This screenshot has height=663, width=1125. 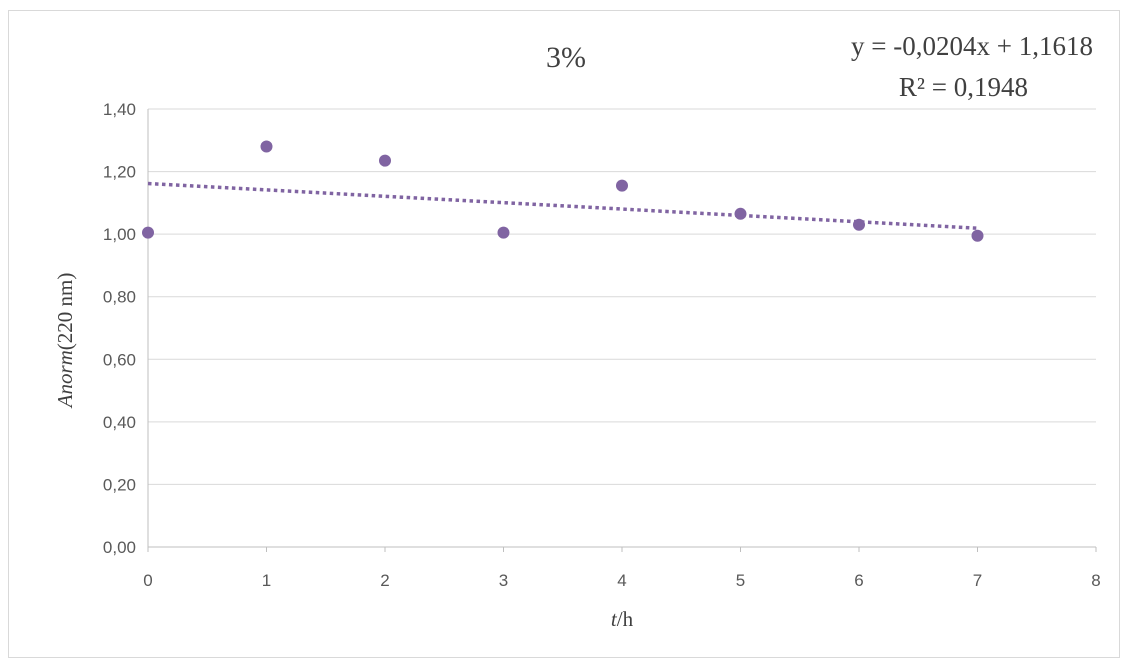 What do you see at coordinates (119, 422) in the screenshot?
I see `y-tick-label: 0,40` at bounding box center [119, 422].